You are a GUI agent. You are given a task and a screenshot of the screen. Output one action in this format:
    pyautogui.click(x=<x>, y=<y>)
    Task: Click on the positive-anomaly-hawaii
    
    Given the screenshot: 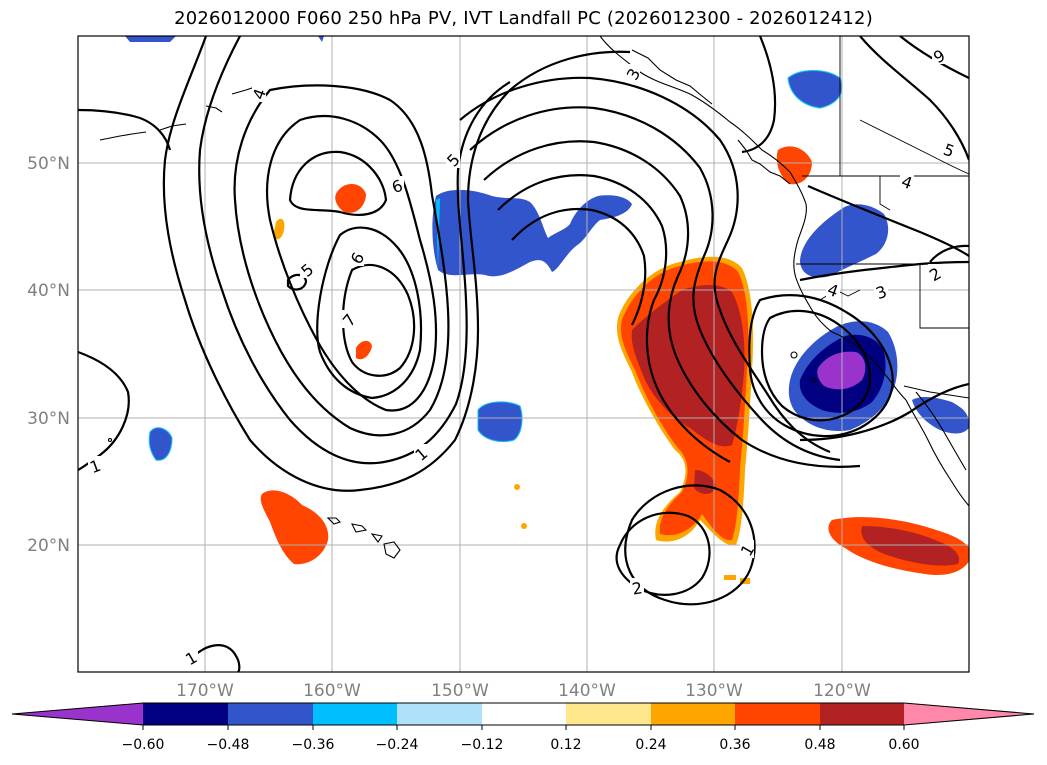 What is the action you would take?
    pyautogui.click(x=294, y=527)
    